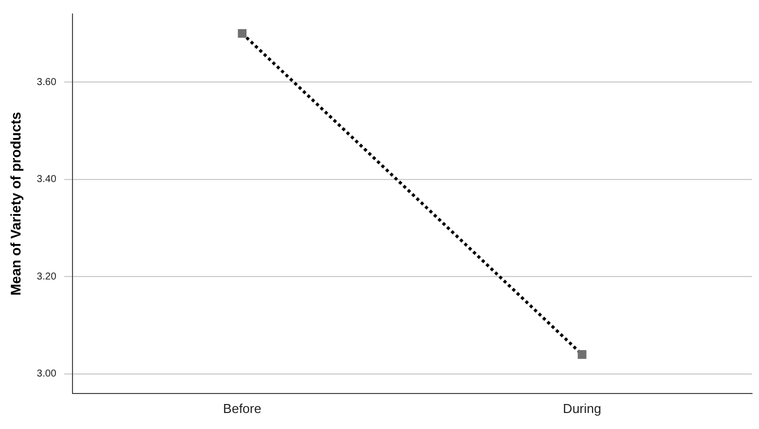  Describe the element at coordinates (46, 82) in the screenshot. I see `y-tick-label: 3.60` at that location.